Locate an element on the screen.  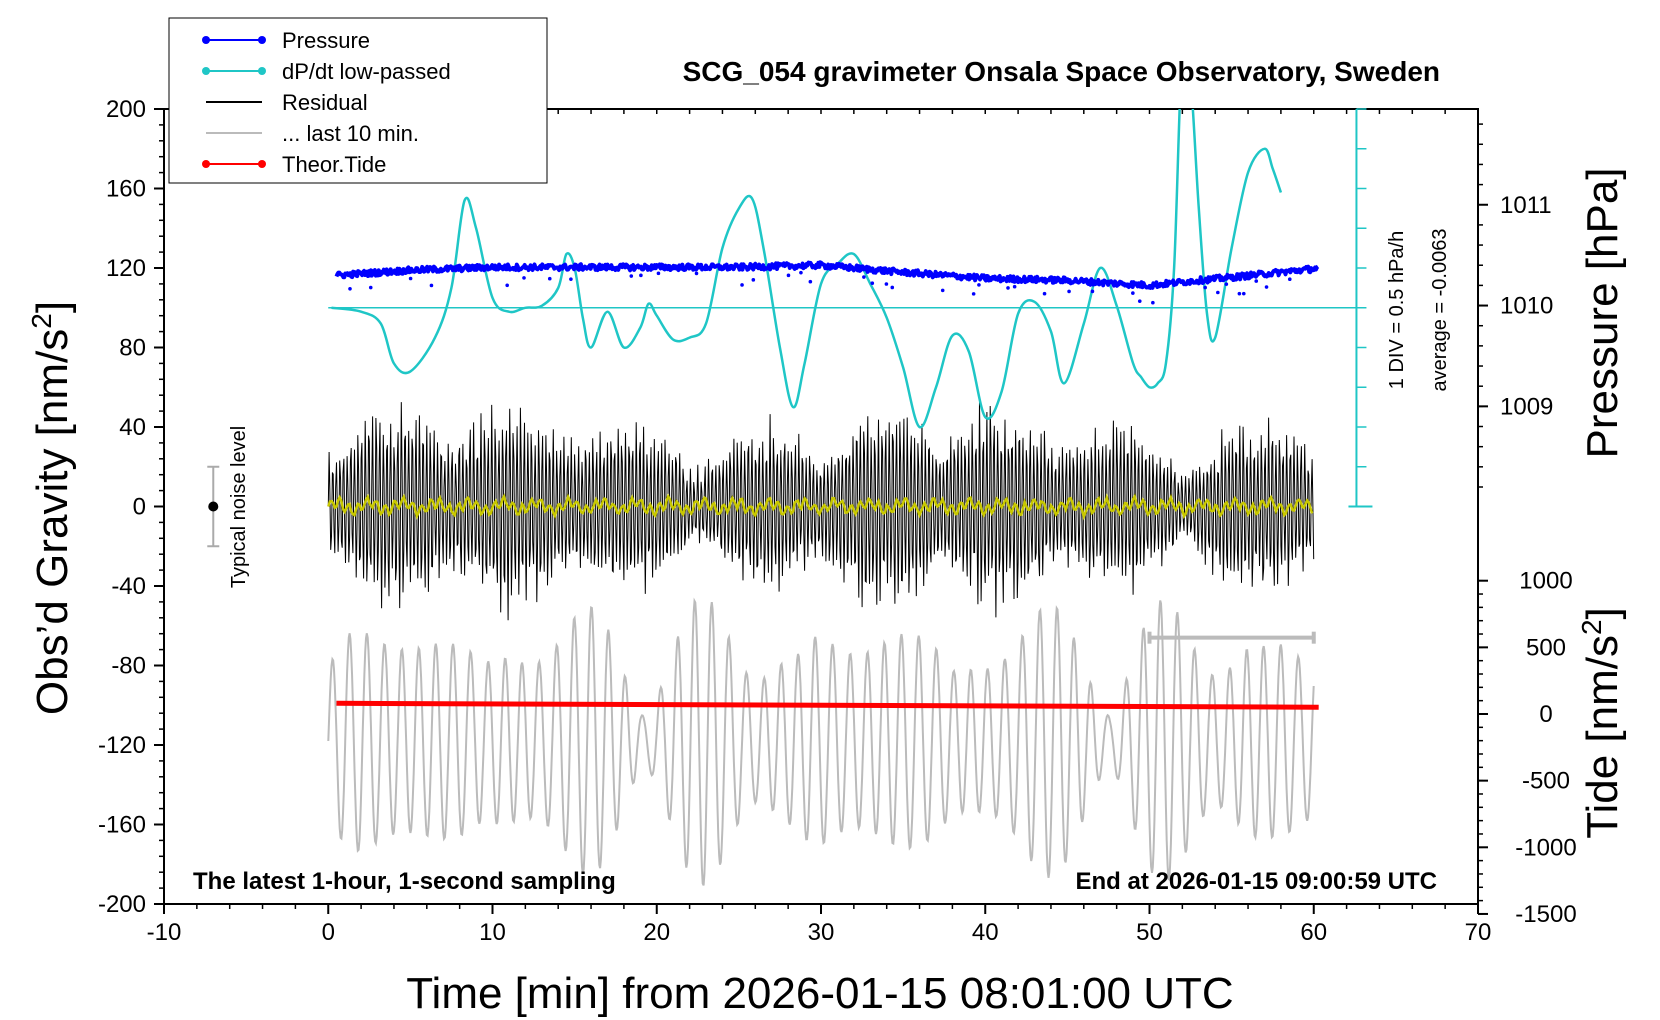
tide-tick-label: 500 is located at coordinates (1546, 647).